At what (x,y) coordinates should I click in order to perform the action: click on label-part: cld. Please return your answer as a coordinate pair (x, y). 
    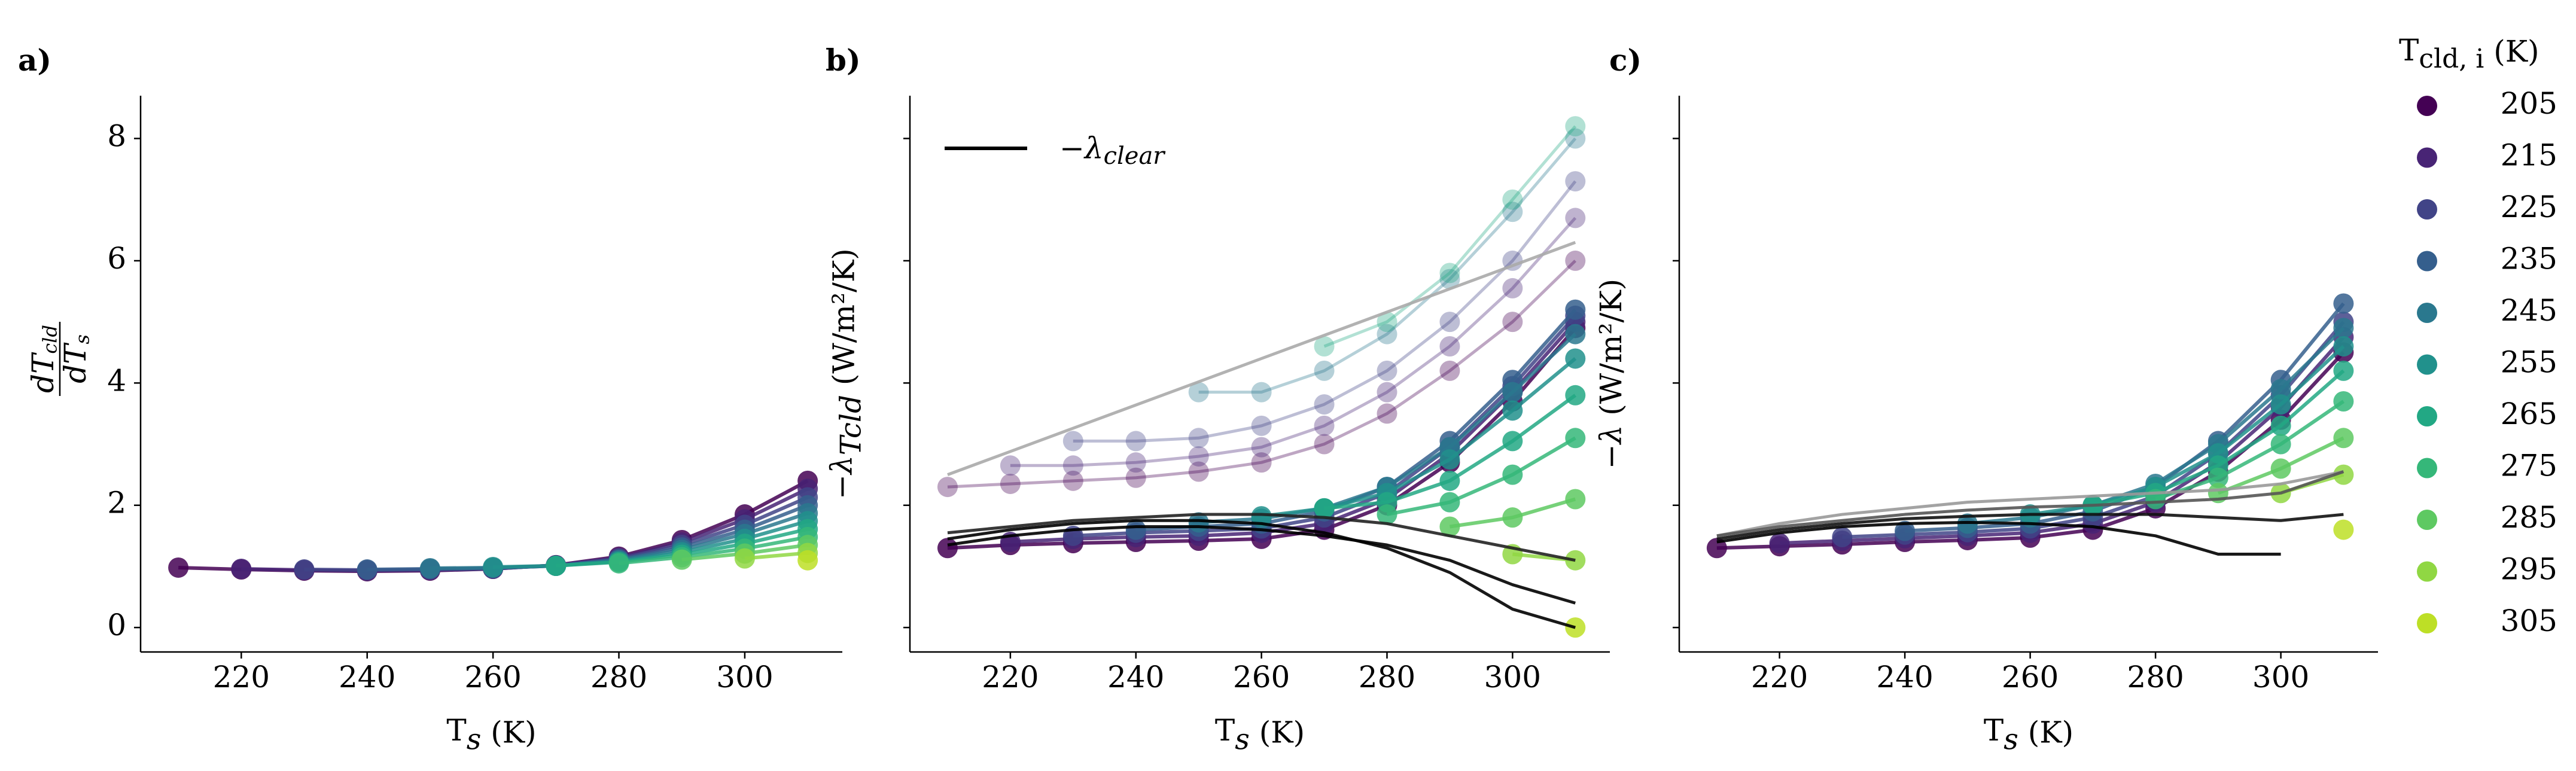
    Looking at the image, I should click on (49, 339).